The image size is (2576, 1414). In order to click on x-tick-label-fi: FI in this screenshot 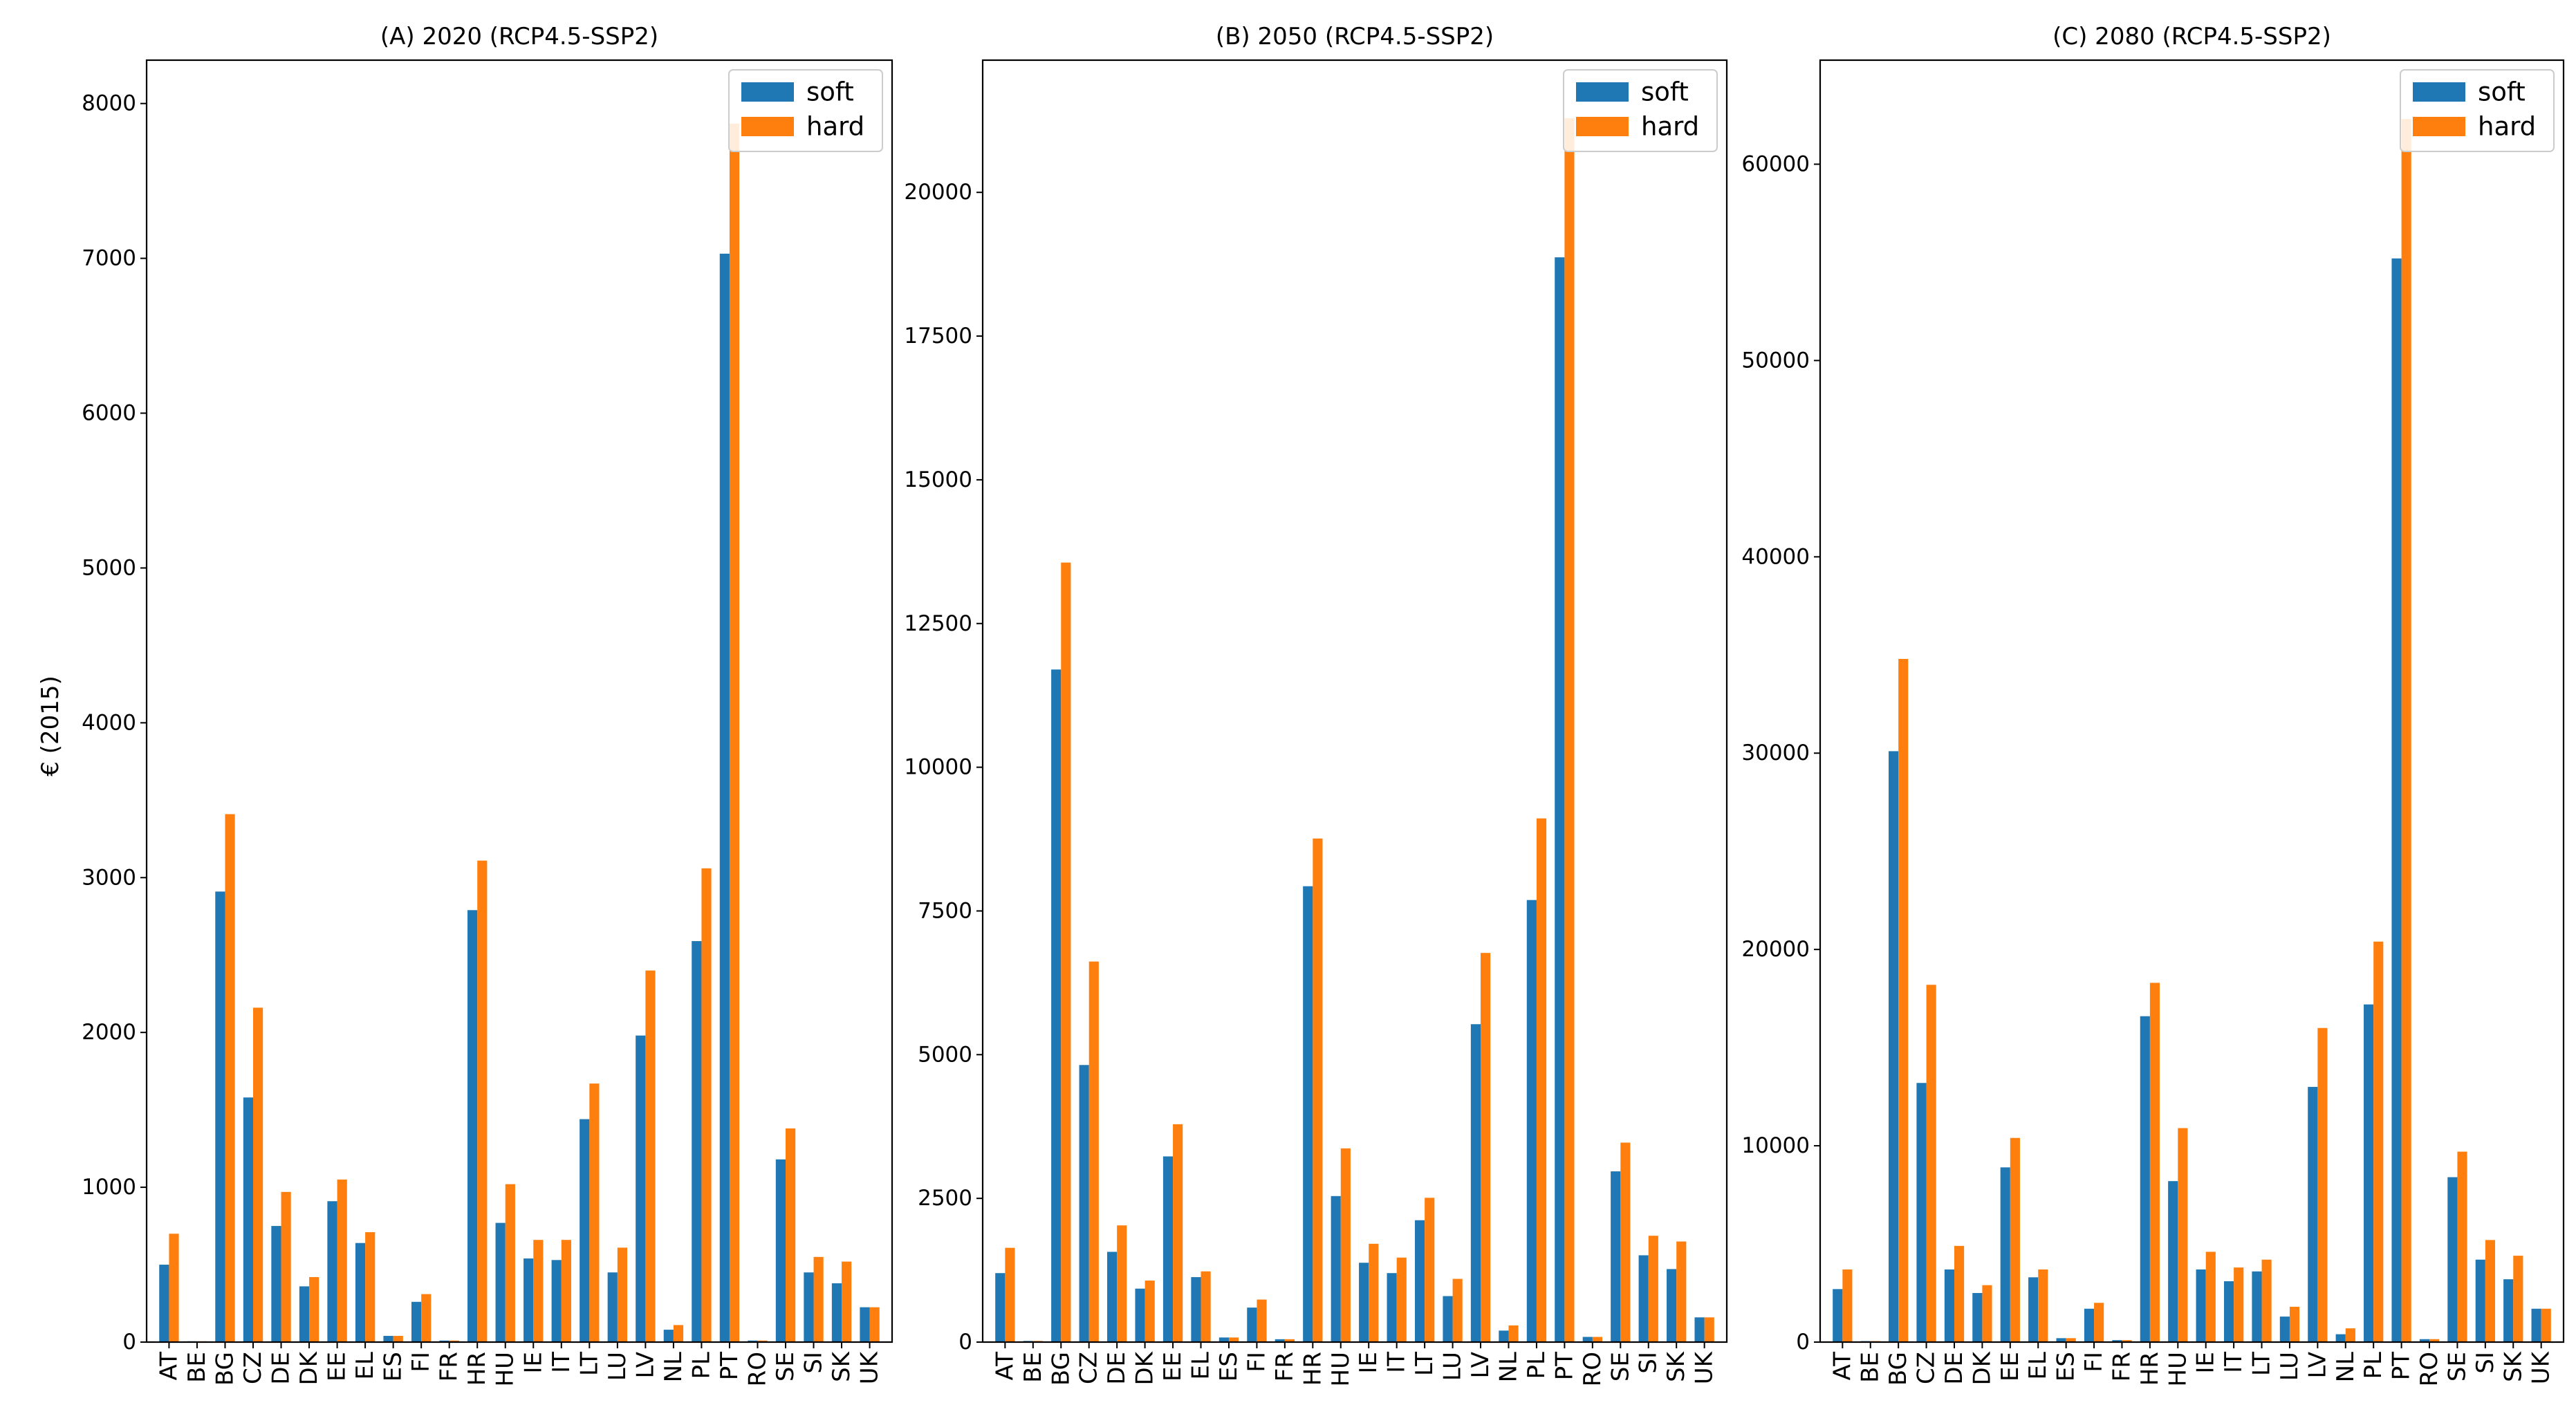, I will do `click(2094, 1362)`.